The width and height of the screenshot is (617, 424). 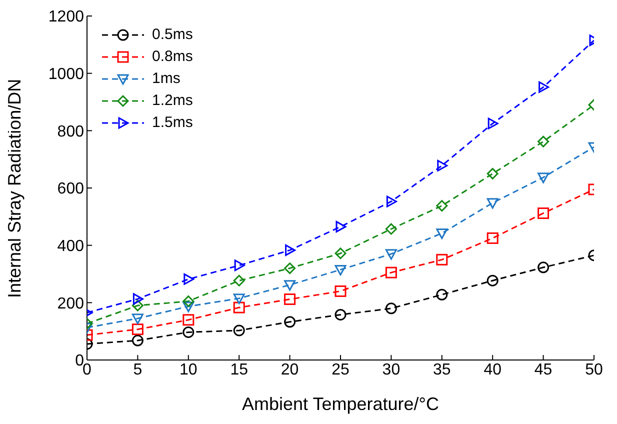 What do you see at coordinates (340, 404) in the screenshot?
I see `x-axis-title: Ambient Temperature/°C` at bounding box center [340, 404].